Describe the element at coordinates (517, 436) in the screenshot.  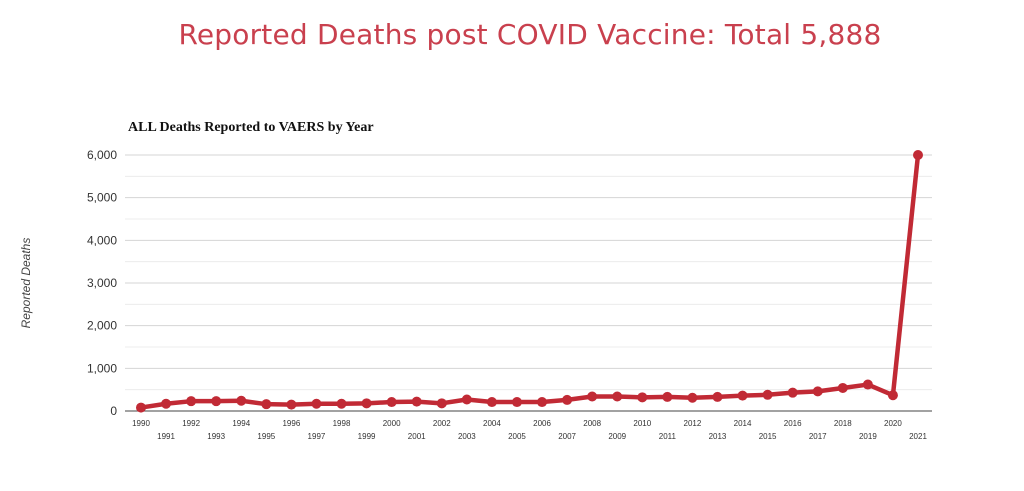
I see `x-tick-label: 2005` at that location.